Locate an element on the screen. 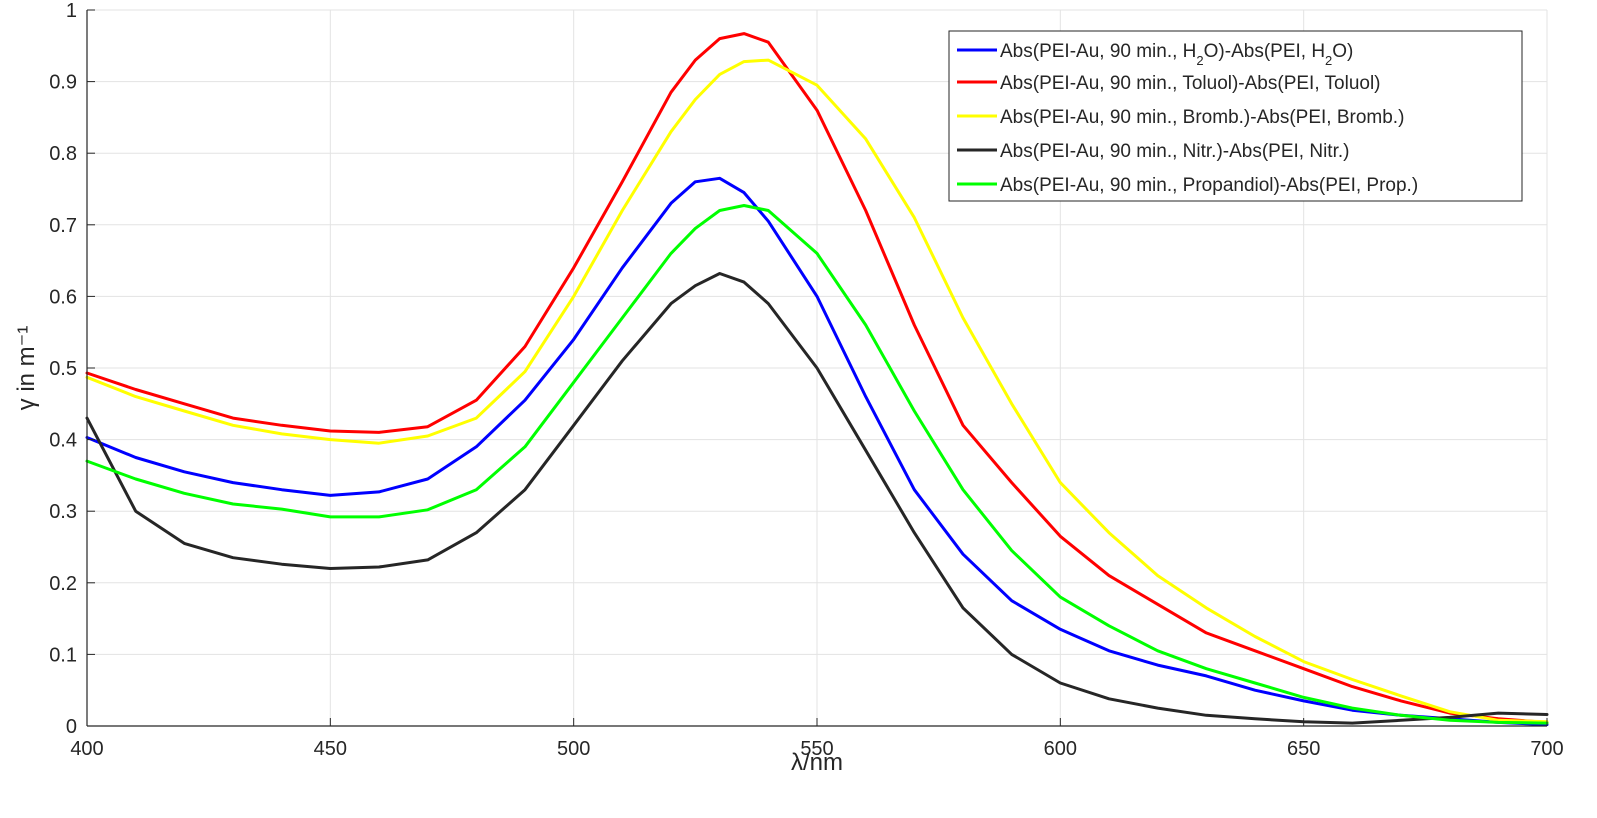  y-tick-label: 0.9 is located at coordinates (63, 83).